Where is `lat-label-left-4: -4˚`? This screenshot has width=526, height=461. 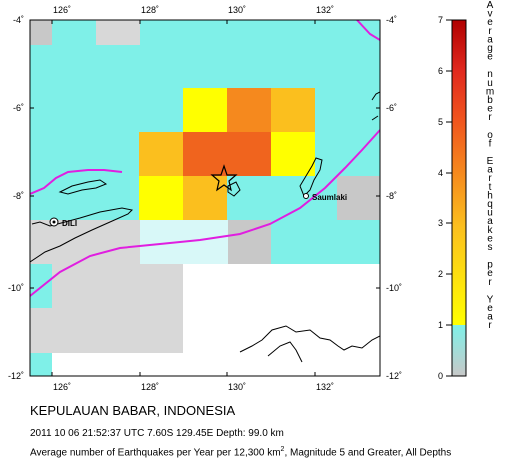 lat-label-left-4: -4˚ is located at coordinates (18, 20).